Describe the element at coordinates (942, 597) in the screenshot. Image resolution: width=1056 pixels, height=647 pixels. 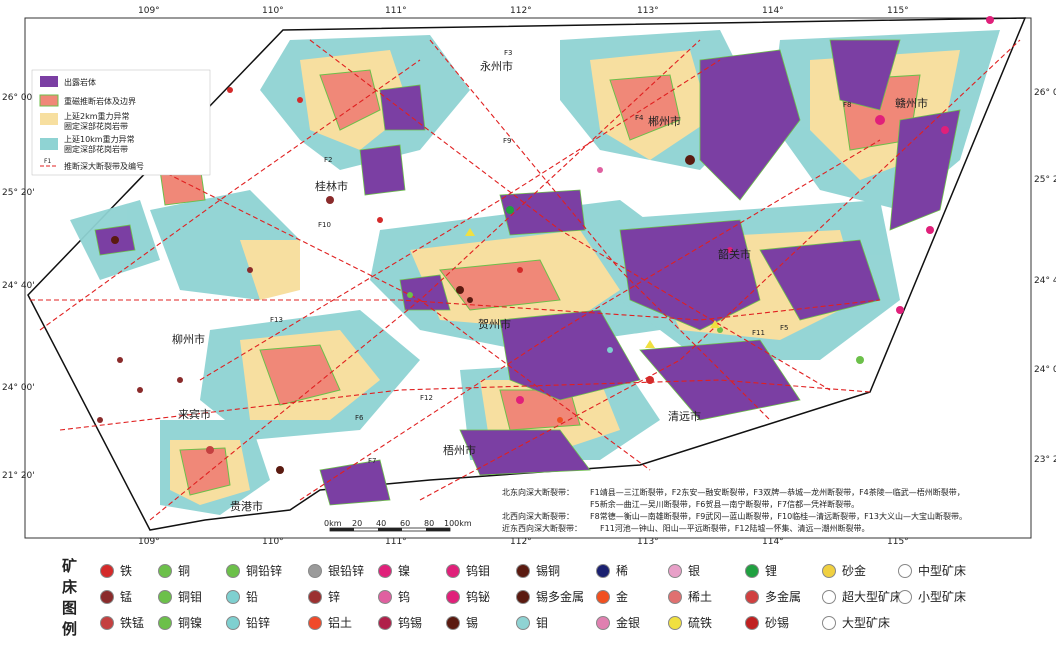
I see `deposit-label: 小型矿床` at that location.